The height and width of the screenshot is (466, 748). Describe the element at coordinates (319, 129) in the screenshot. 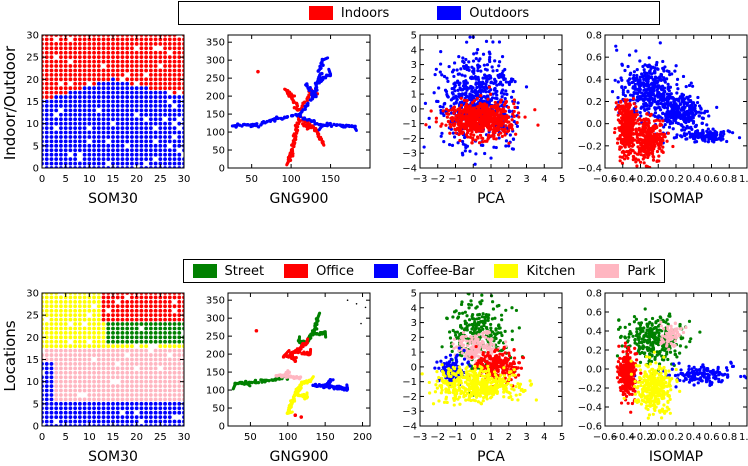

I see `gng-node` at that location.